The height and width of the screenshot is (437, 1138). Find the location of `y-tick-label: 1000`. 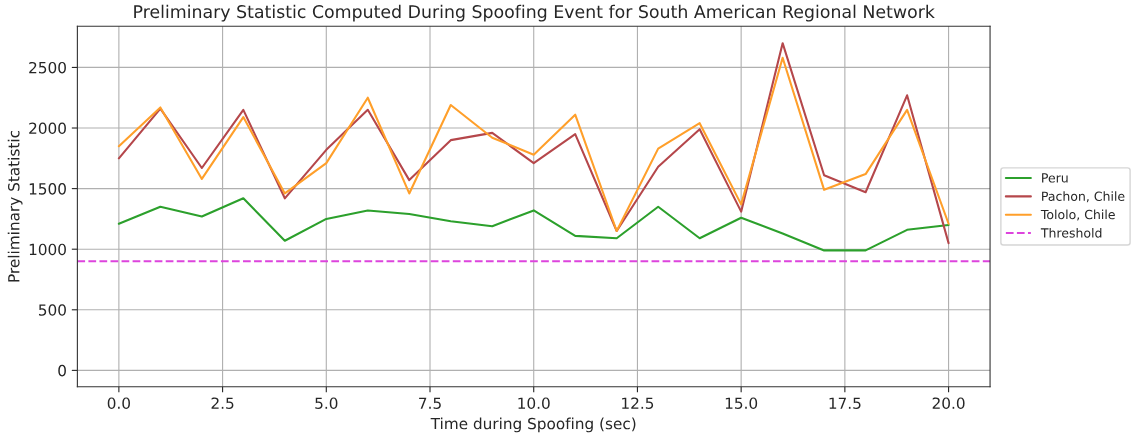

y-tick-label: 1000 is located at coordinates (47, 249).